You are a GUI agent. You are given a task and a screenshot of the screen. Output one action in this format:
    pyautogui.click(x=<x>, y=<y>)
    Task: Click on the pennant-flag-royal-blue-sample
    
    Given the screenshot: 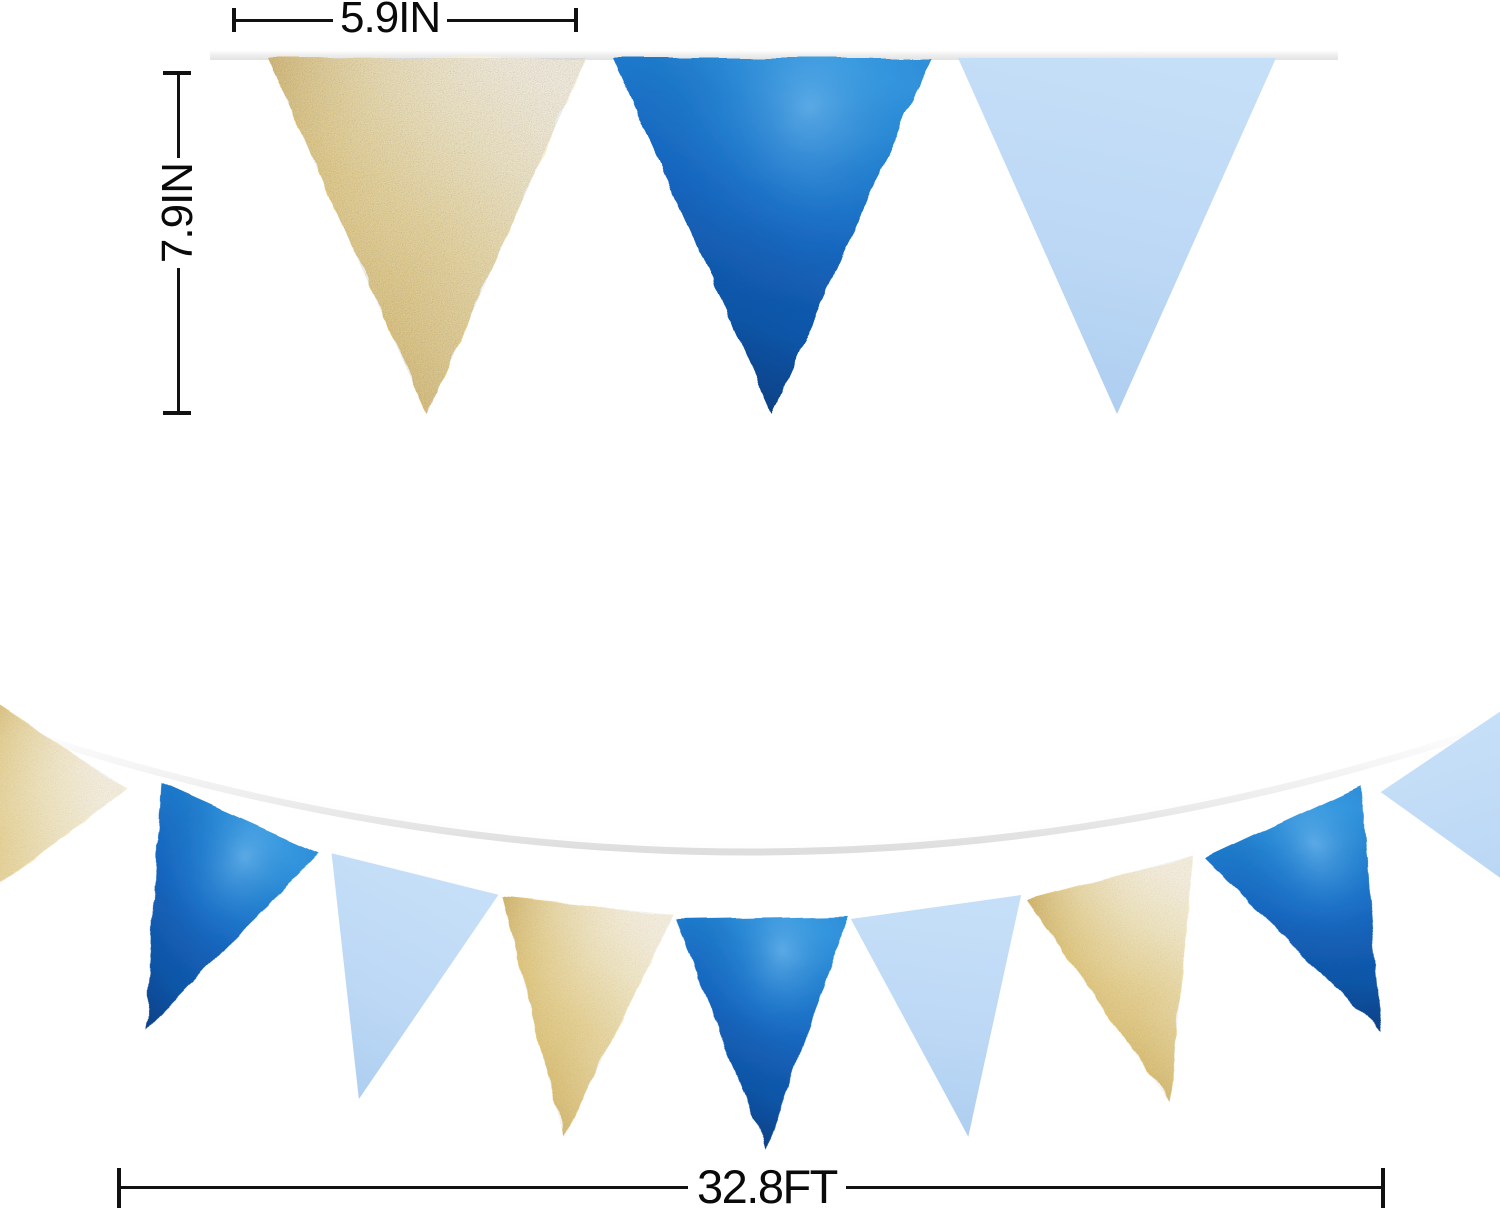 What is the action you would take?
    pyautogui.click(x=772, y=236)
    